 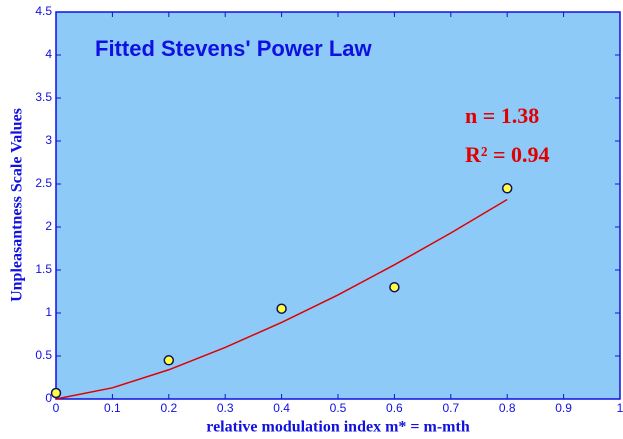 I want to click on annotation: n = 1.38, so click(x=502, y=115).